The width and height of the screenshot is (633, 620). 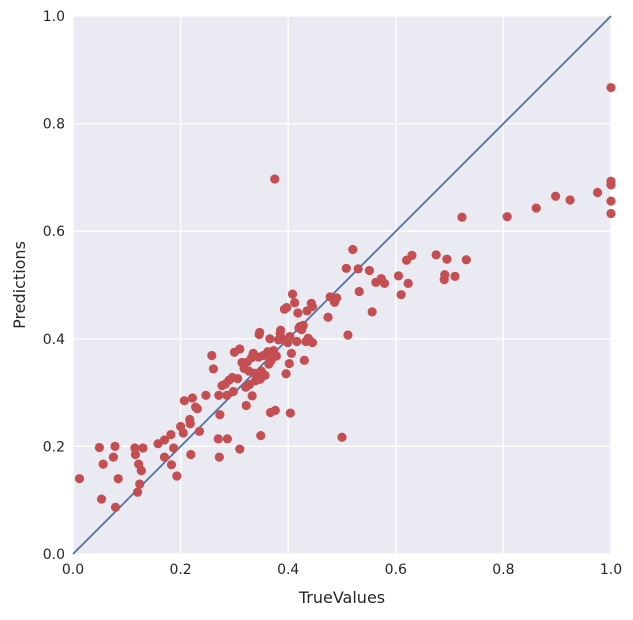 What do you see at coordinates (73, 570) in the screenshot?
I see `x-tick-label: 0.0` at bounding box center [73, 570].